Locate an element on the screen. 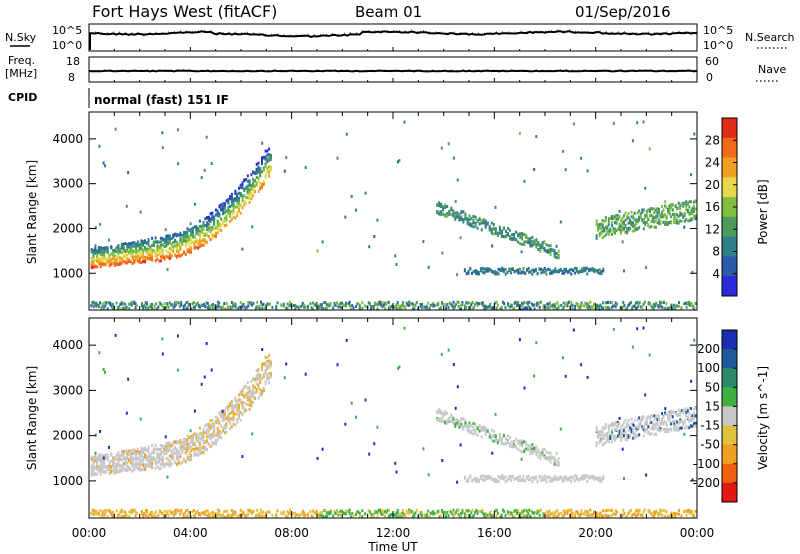  nsky-top-tick: 10^5 is located at coordinates (67, 30).